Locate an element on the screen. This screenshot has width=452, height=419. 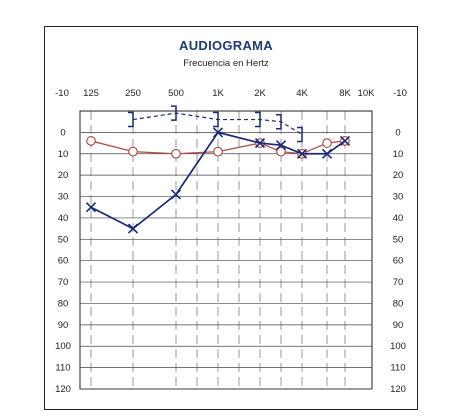
y-tick-label-left: 40 is located at coordinates (63, 218).